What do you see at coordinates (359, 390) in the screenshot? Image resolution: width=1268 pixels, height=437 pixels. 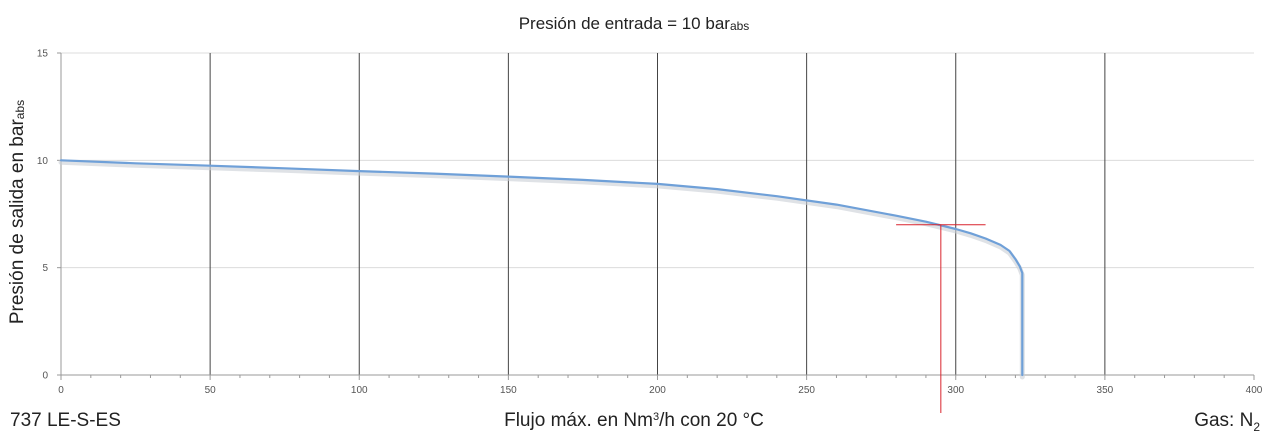 I see `x-tick-label: 100` at bounding box center [359, 390].